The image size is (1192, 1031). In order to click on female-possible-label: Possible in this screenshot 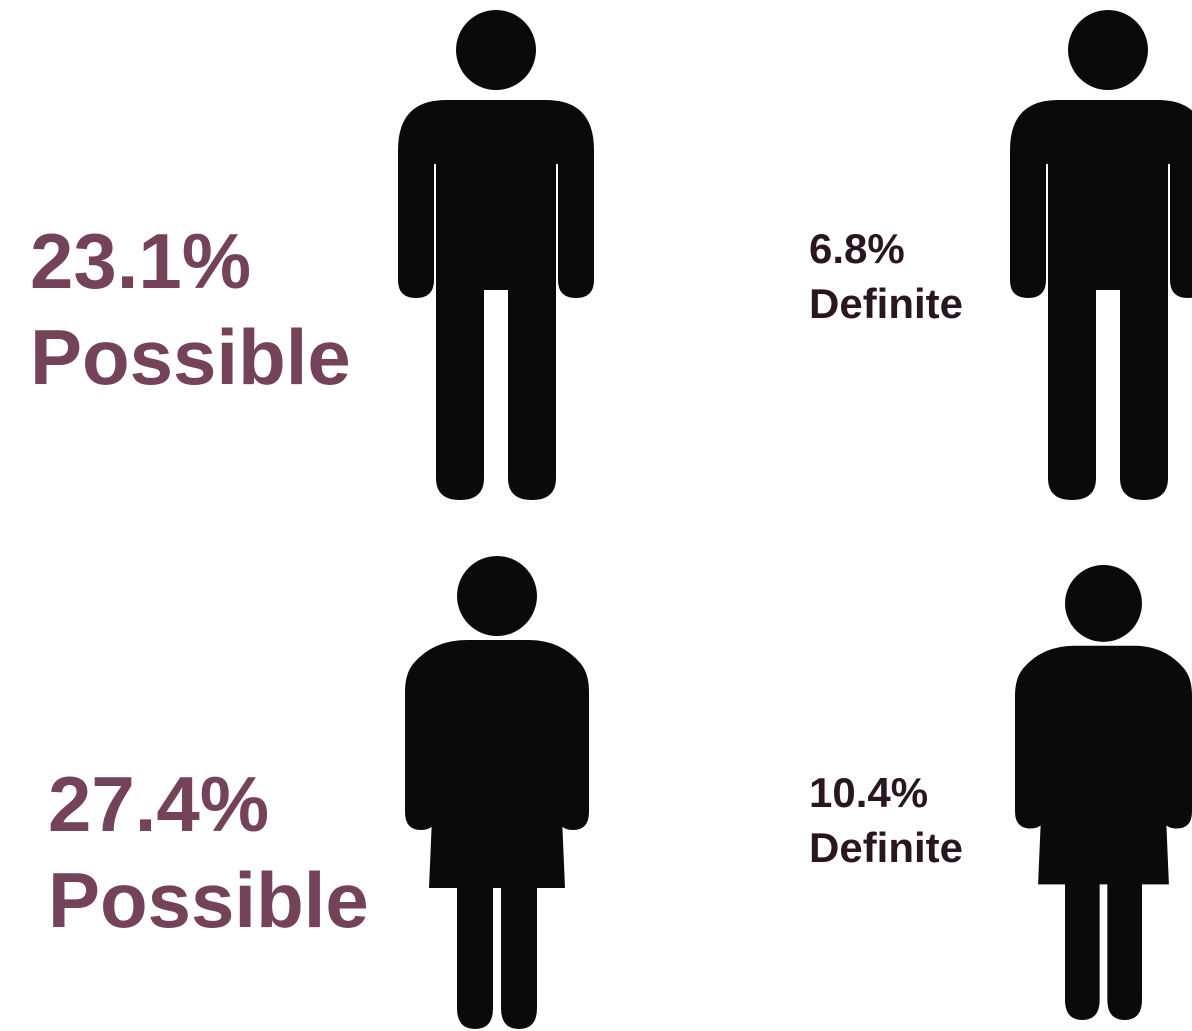, I will do `click(208, 900)`.